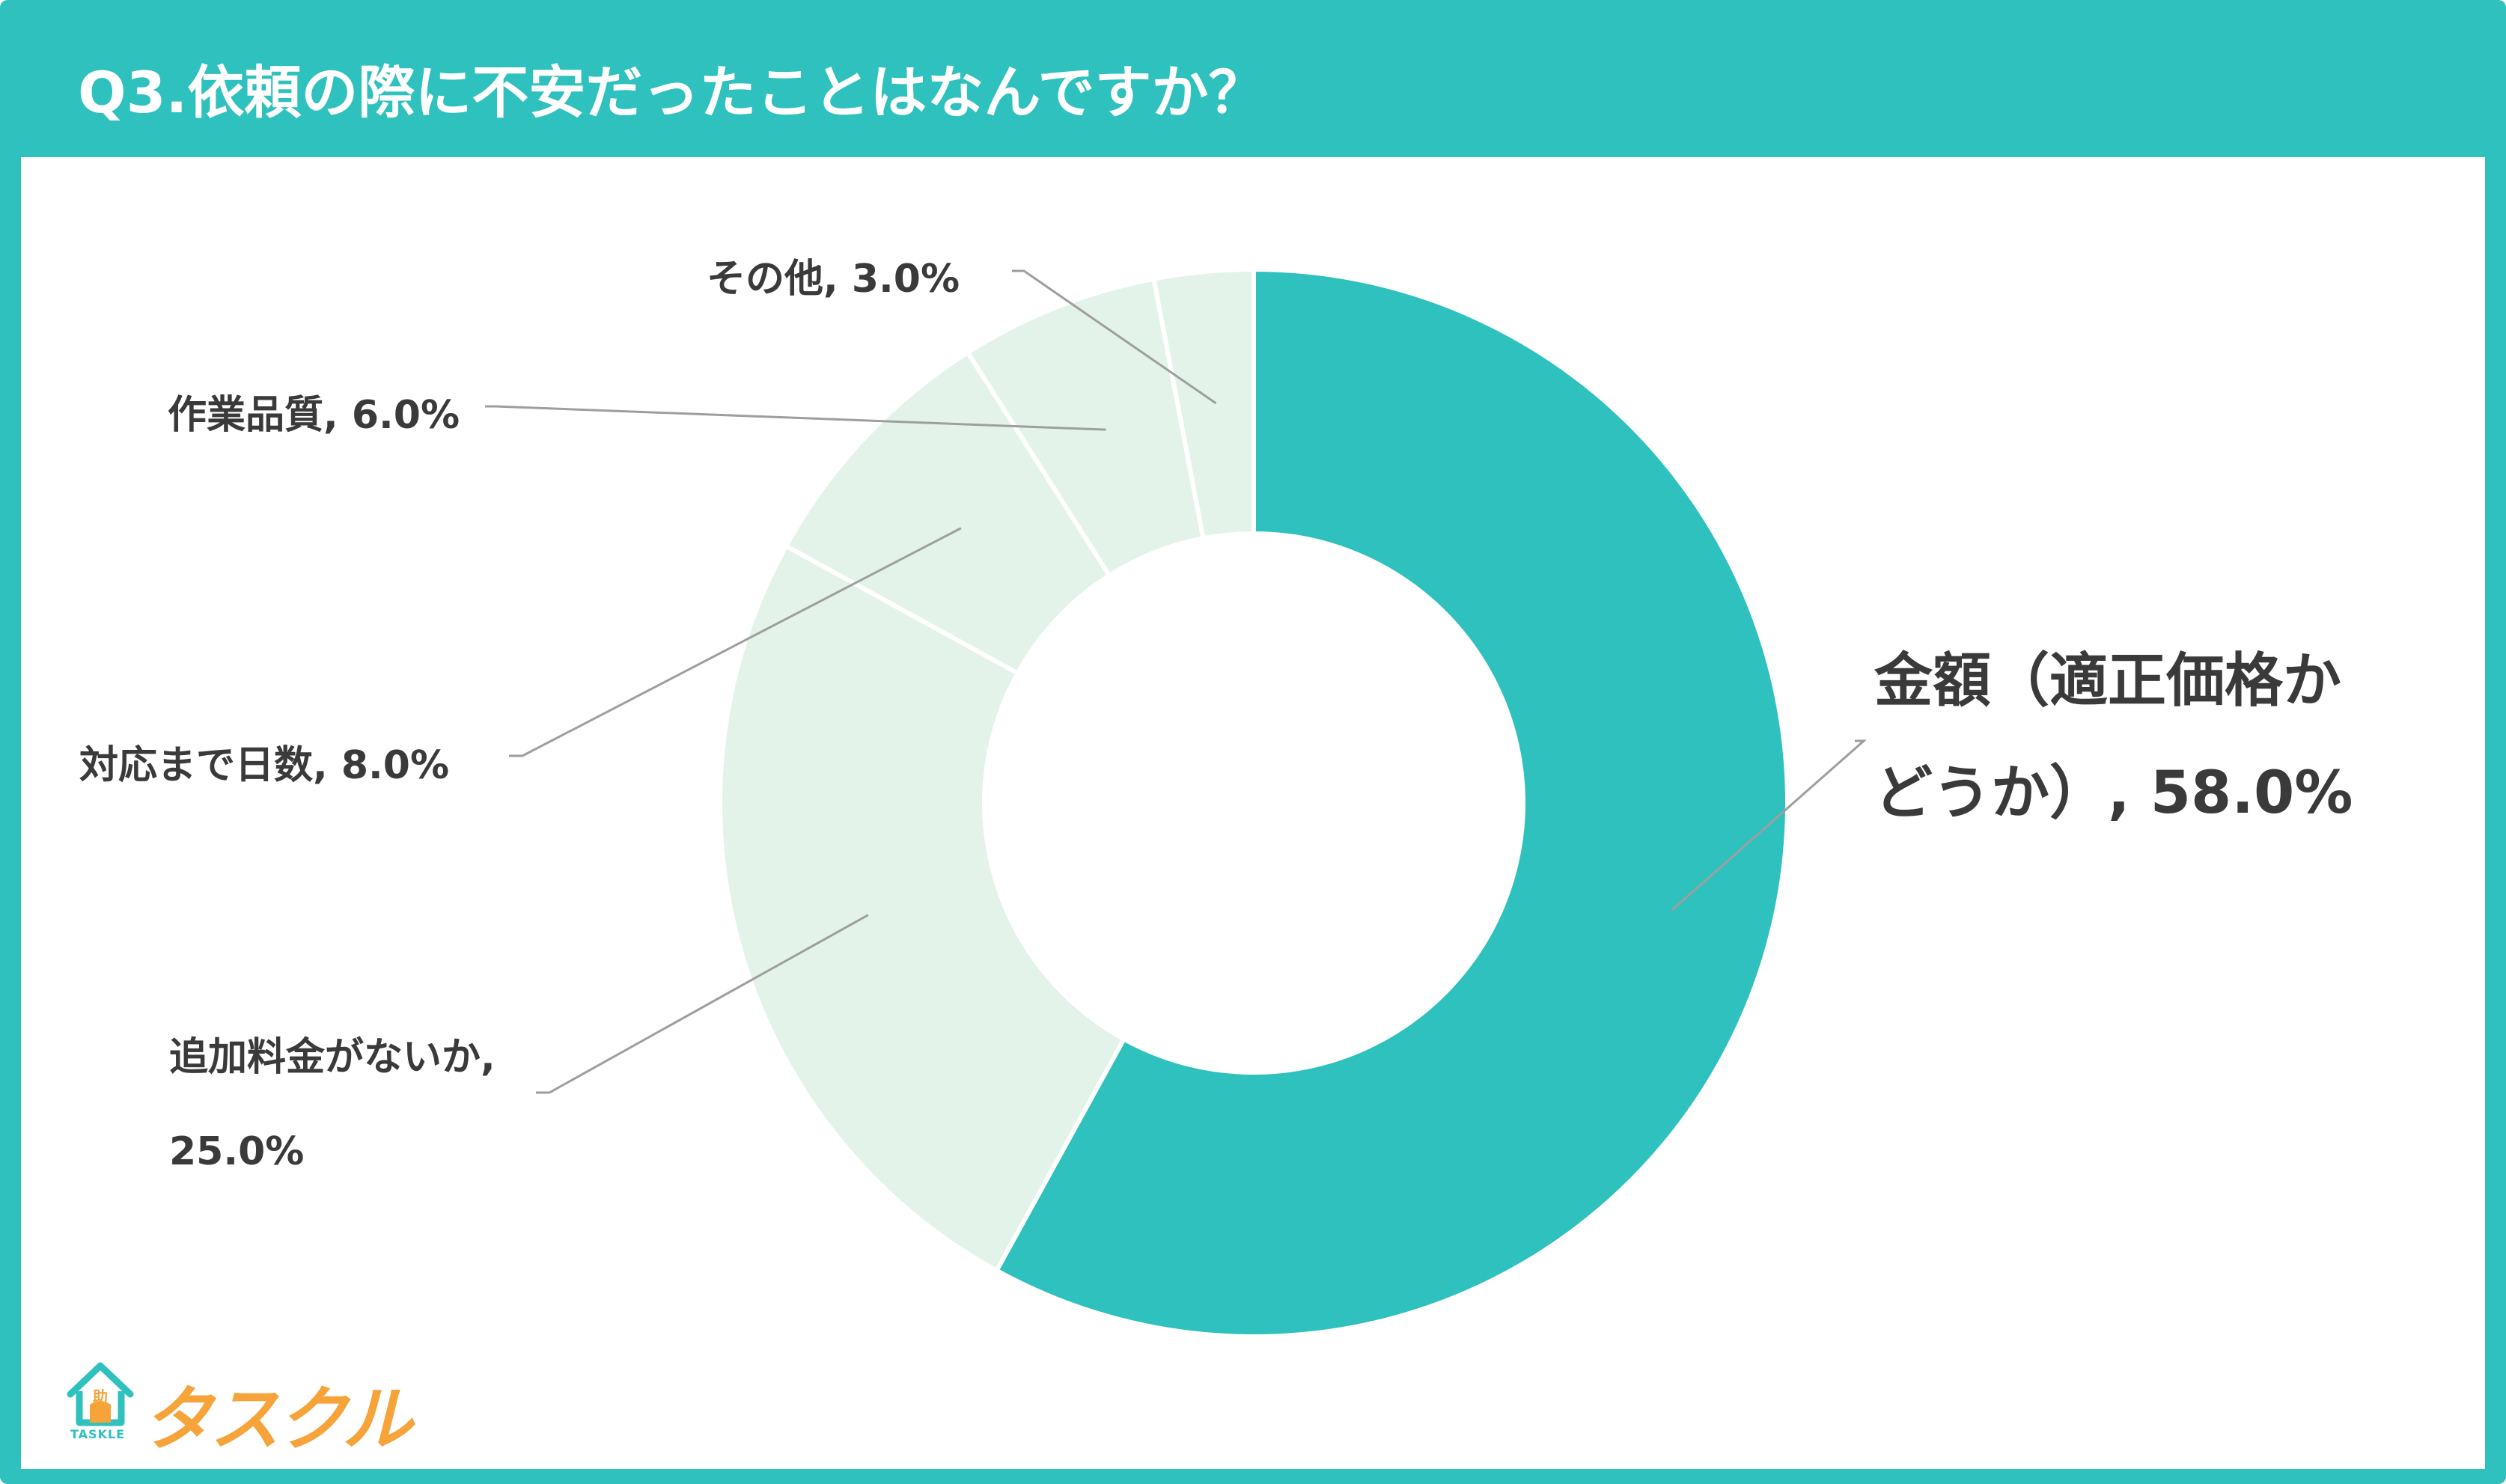  I want to click on slice-label-kingaku: 金額（適正価格か どうか）, 58.0%, so click(2114, 737).